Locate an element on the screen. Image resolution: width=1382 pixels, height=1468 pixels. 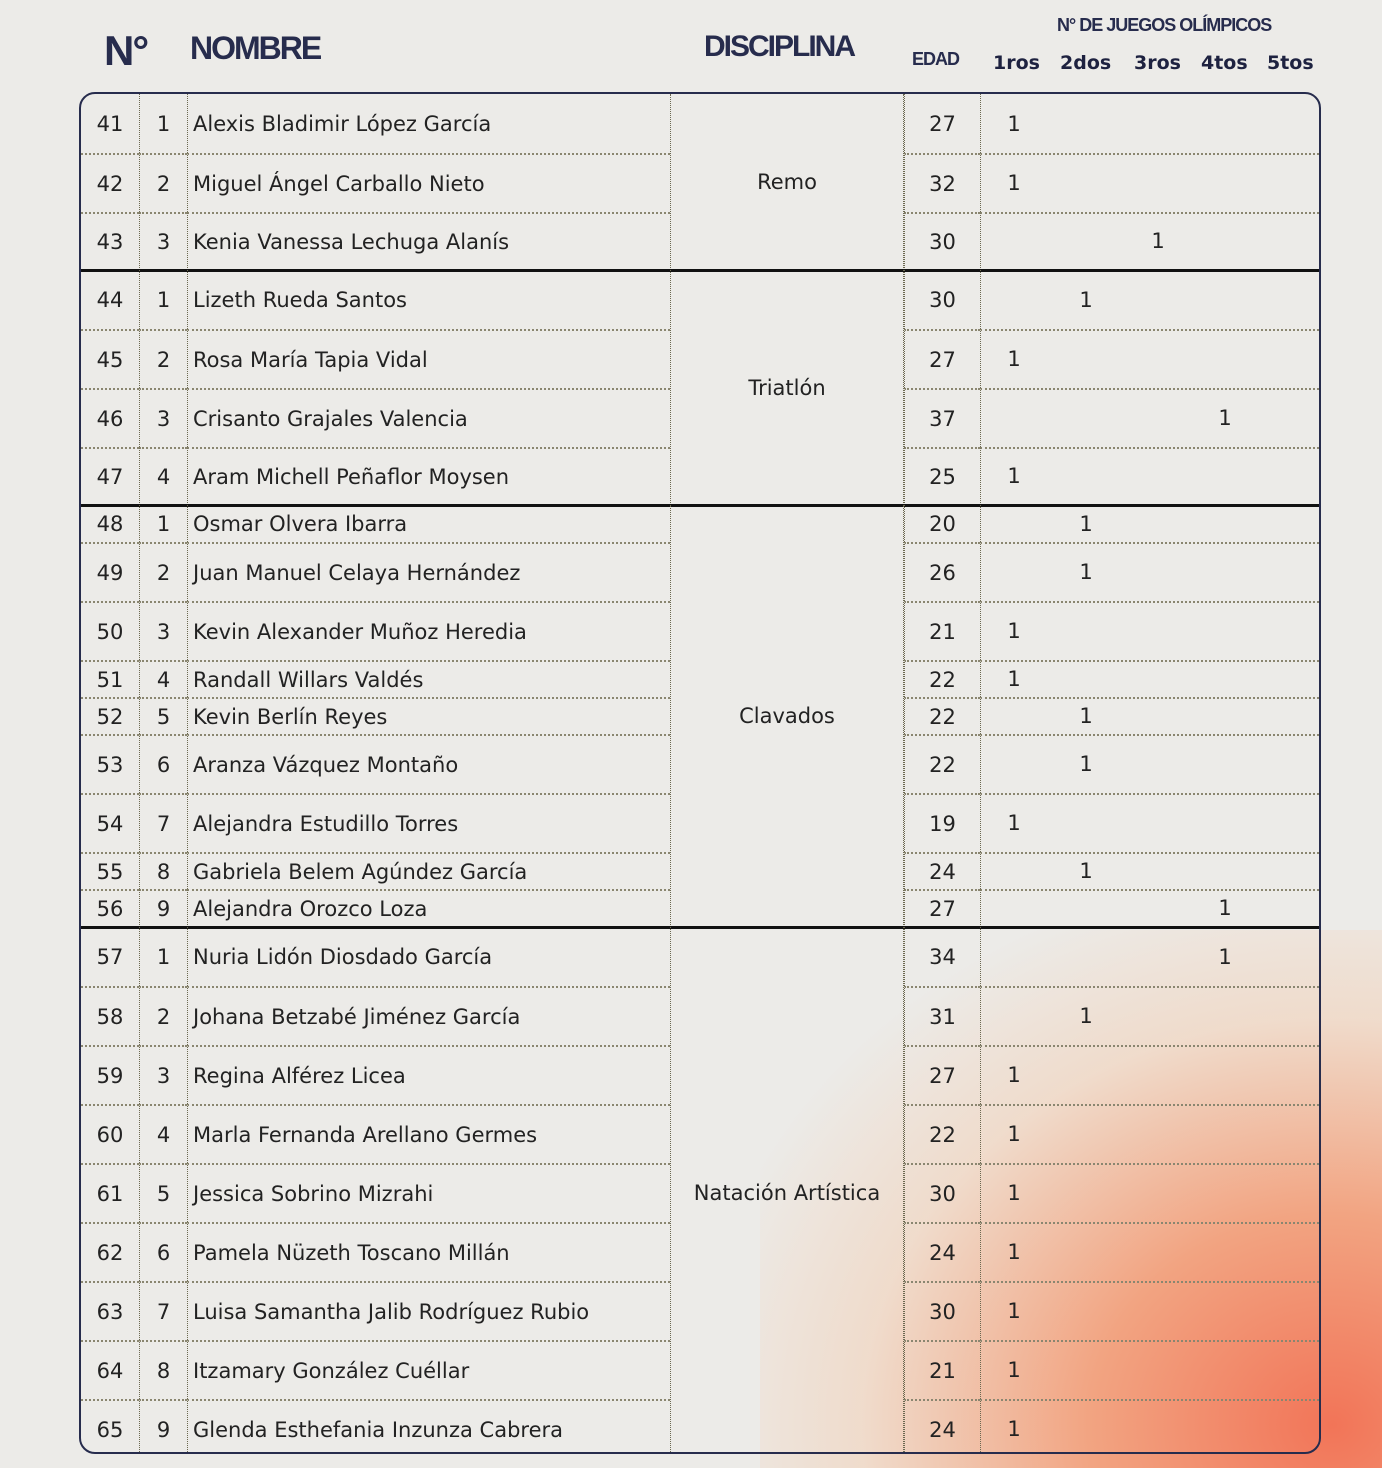
row-number: 55 is located at coordinates (110, 870).